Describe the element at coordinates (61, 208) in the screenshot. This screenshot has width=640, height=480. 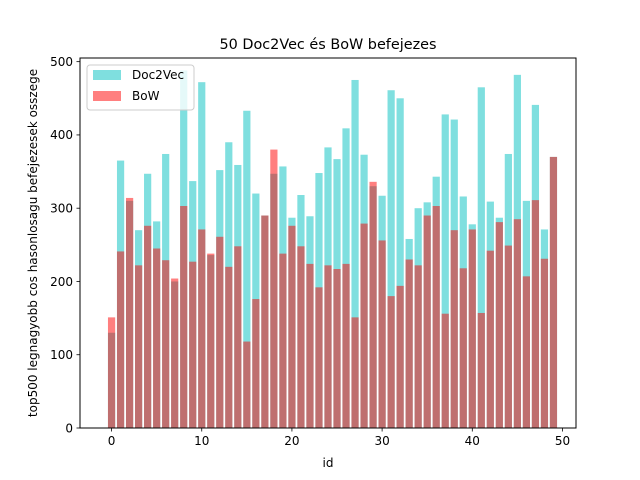
I see `y-tick-label: 300` at that location.